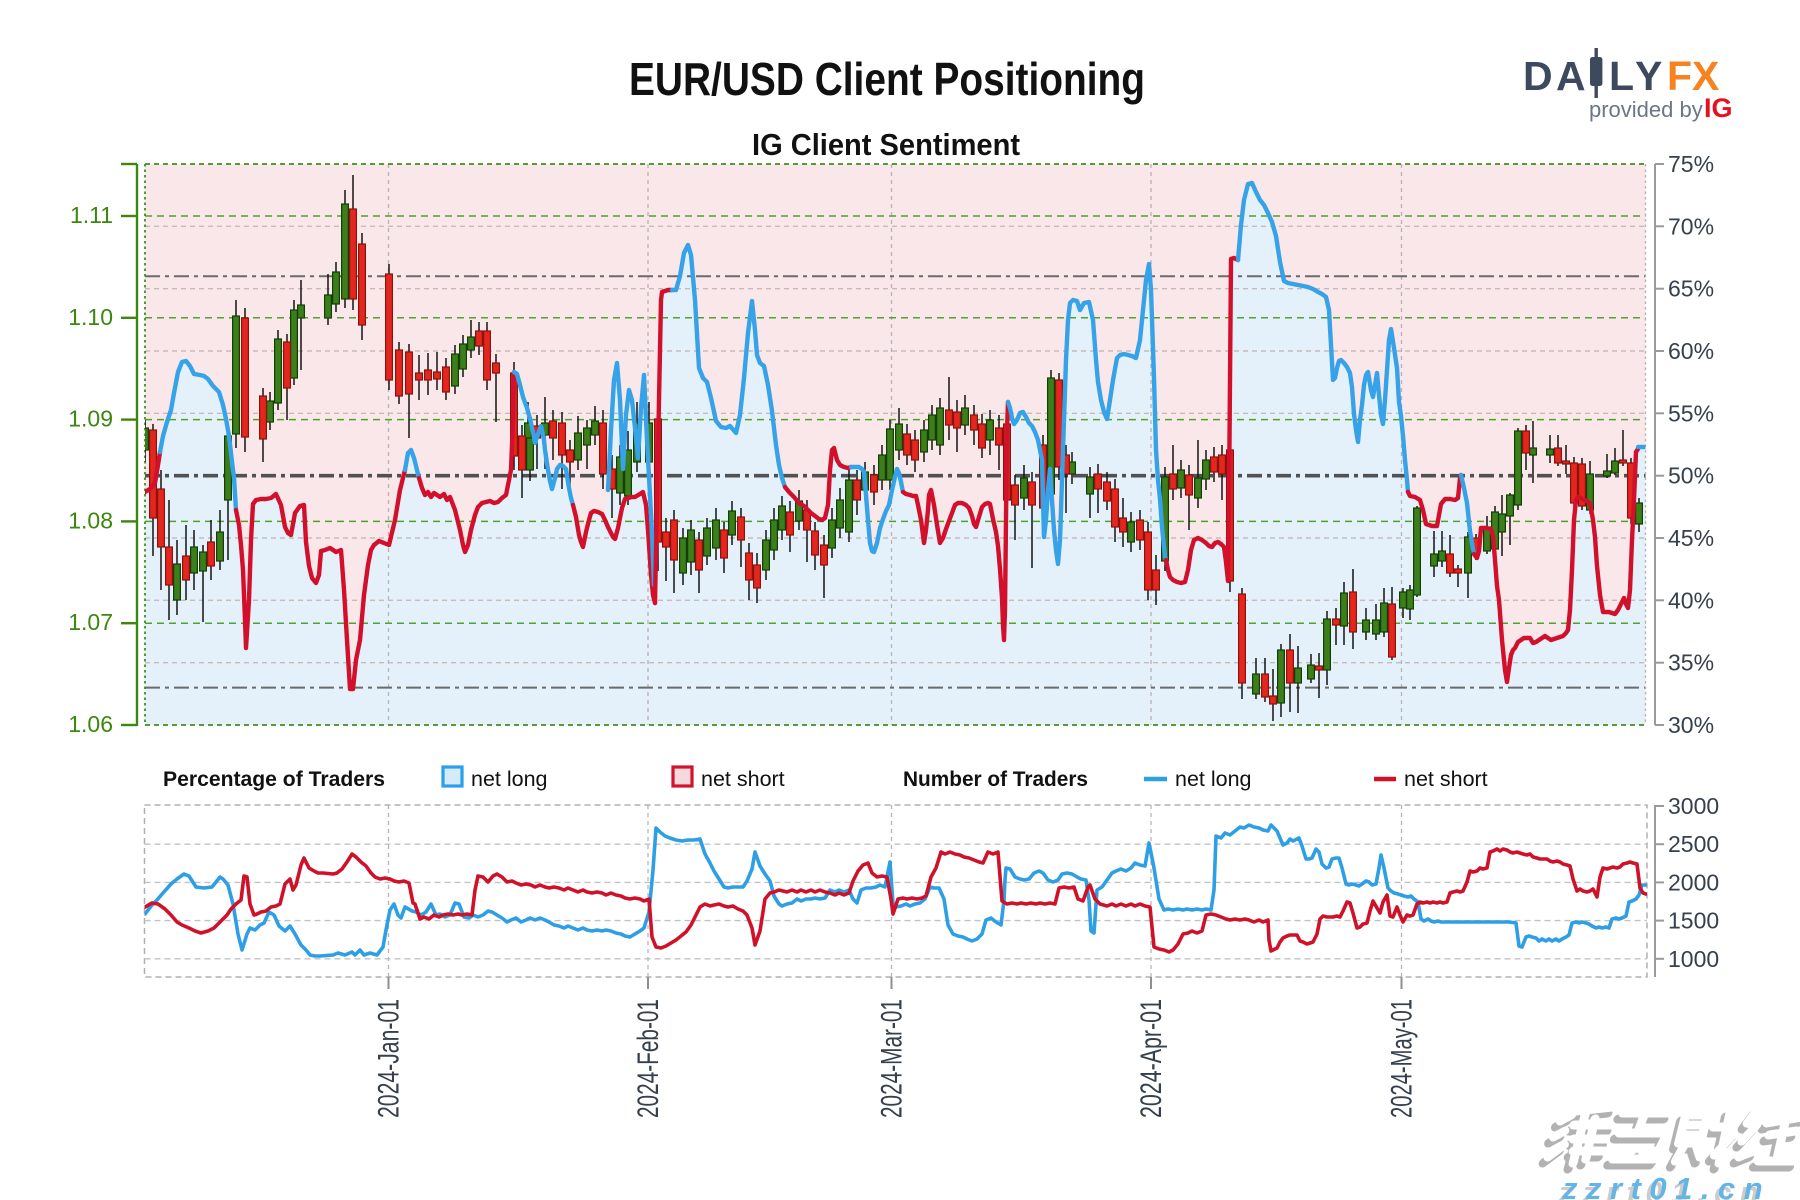 The height and width of the screenshot is (1200, 1800). What do you see at coordinates (90, 724) in the screenshot?
I see `svg-text: 1.06` at bounding box center [90, 724].